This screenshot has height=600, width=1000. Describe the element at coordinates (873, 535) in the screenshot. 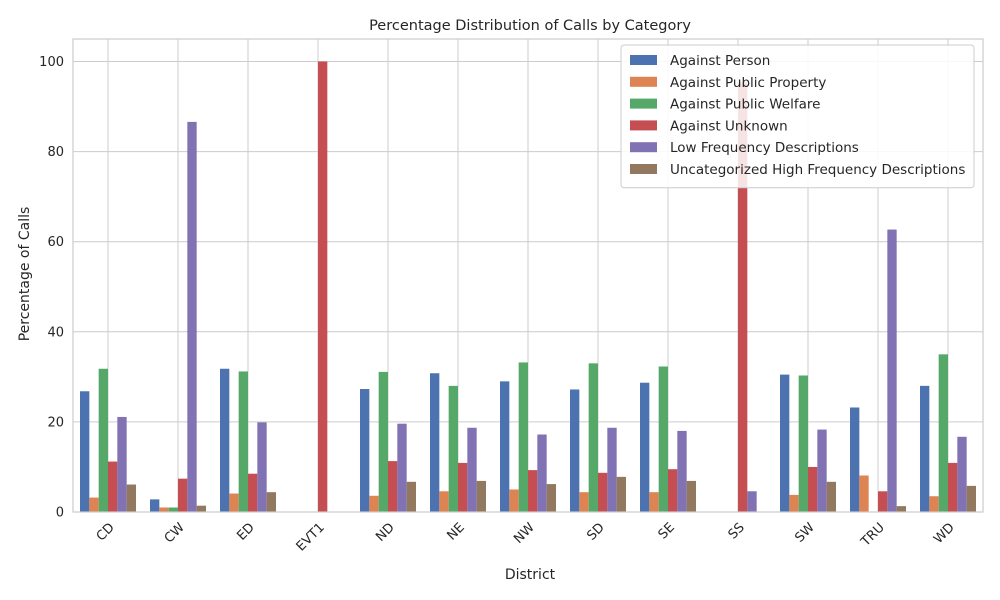

I see `x-tick-label: TRU` at that location.